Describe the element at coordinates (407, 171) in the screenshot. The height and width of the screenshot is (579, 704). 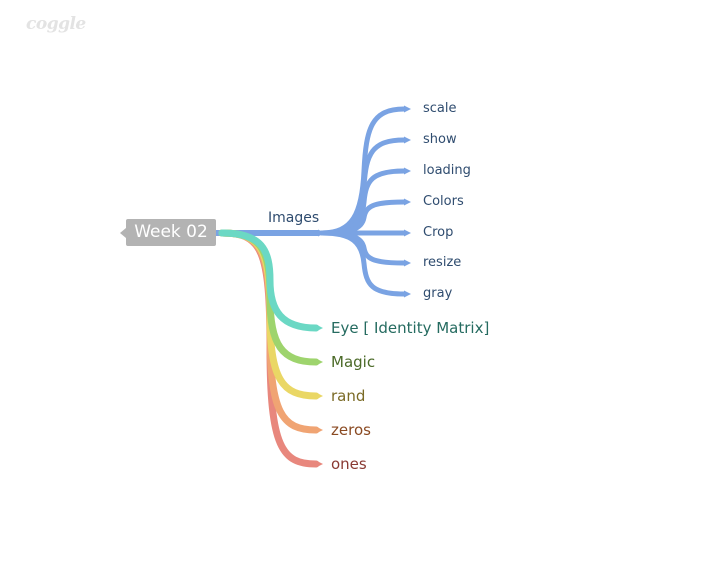
I see `branch-tip-loading` at that location.